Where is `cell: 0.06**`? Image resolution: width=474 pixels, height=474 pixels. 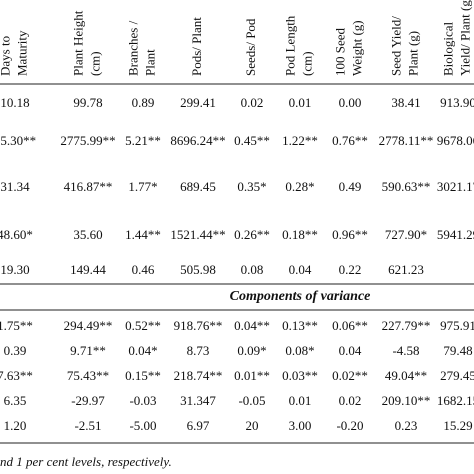 cell: 0.06** is located at coordinates (350, 325).